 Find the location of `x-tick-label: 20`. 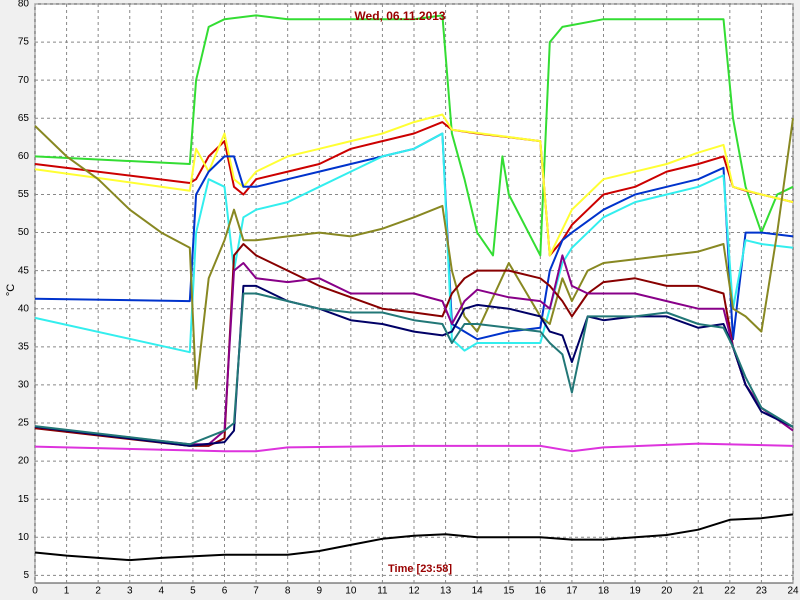

x-tick-label: 20 is located at coordinates (667, 591).